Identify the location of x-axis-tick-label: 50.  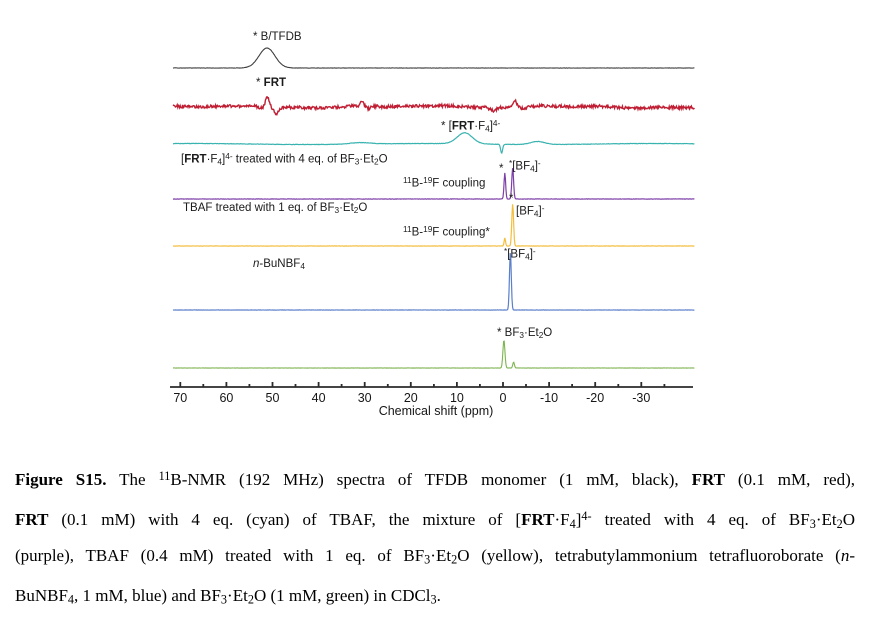
(272, 398).